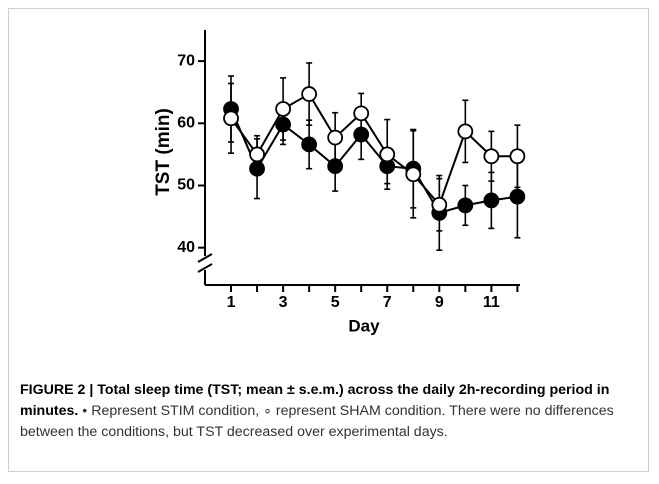 The width and height of the screenshot is (659, 484). I want to click on x-tick-label: 5, so click(335, 302).